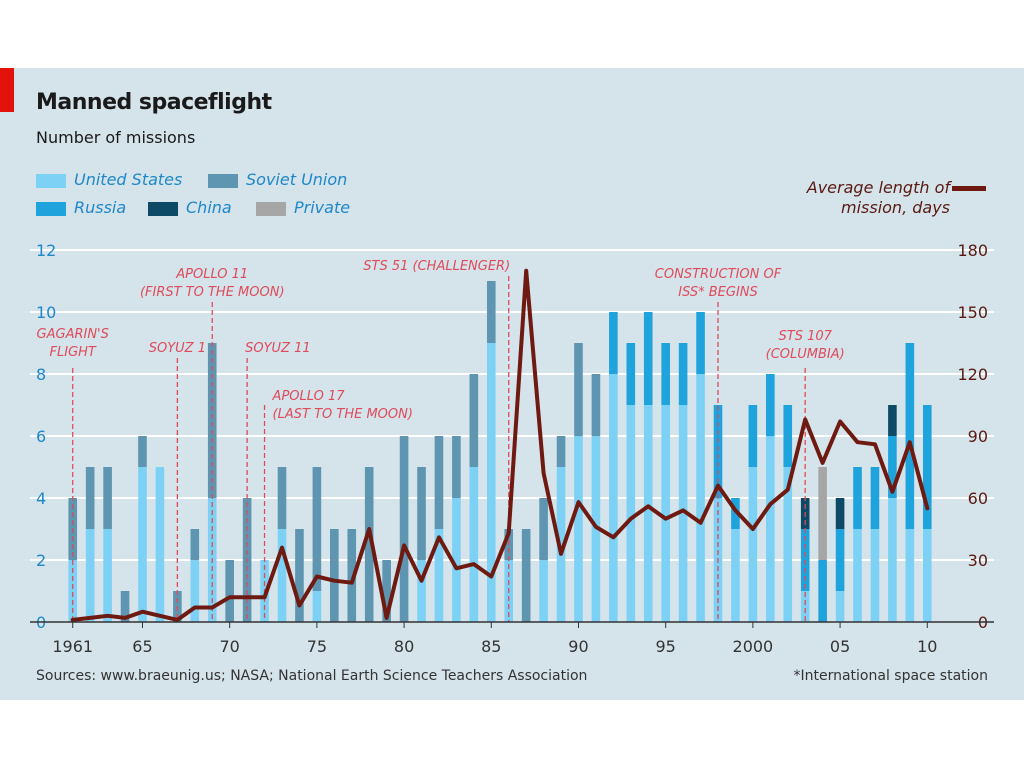 The height and width of the screenshot is (768, 1024). Describe the element at coordinates (978, 498) in the screenshot. I see `y2-tick-label: 60` at that location.